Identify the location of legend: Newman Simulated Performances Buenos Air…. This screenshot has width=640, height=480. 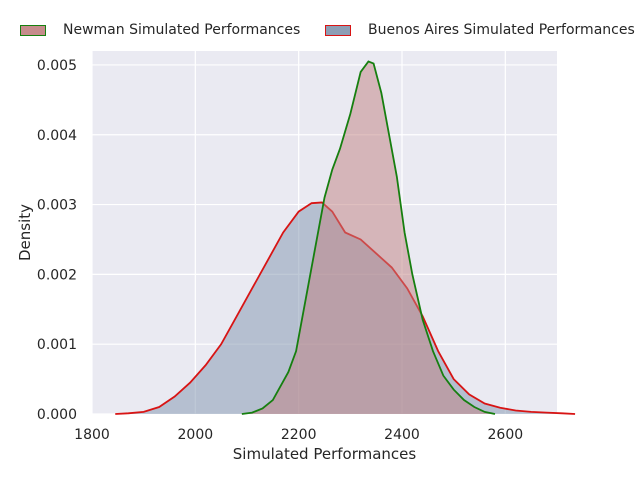
(320, 30).